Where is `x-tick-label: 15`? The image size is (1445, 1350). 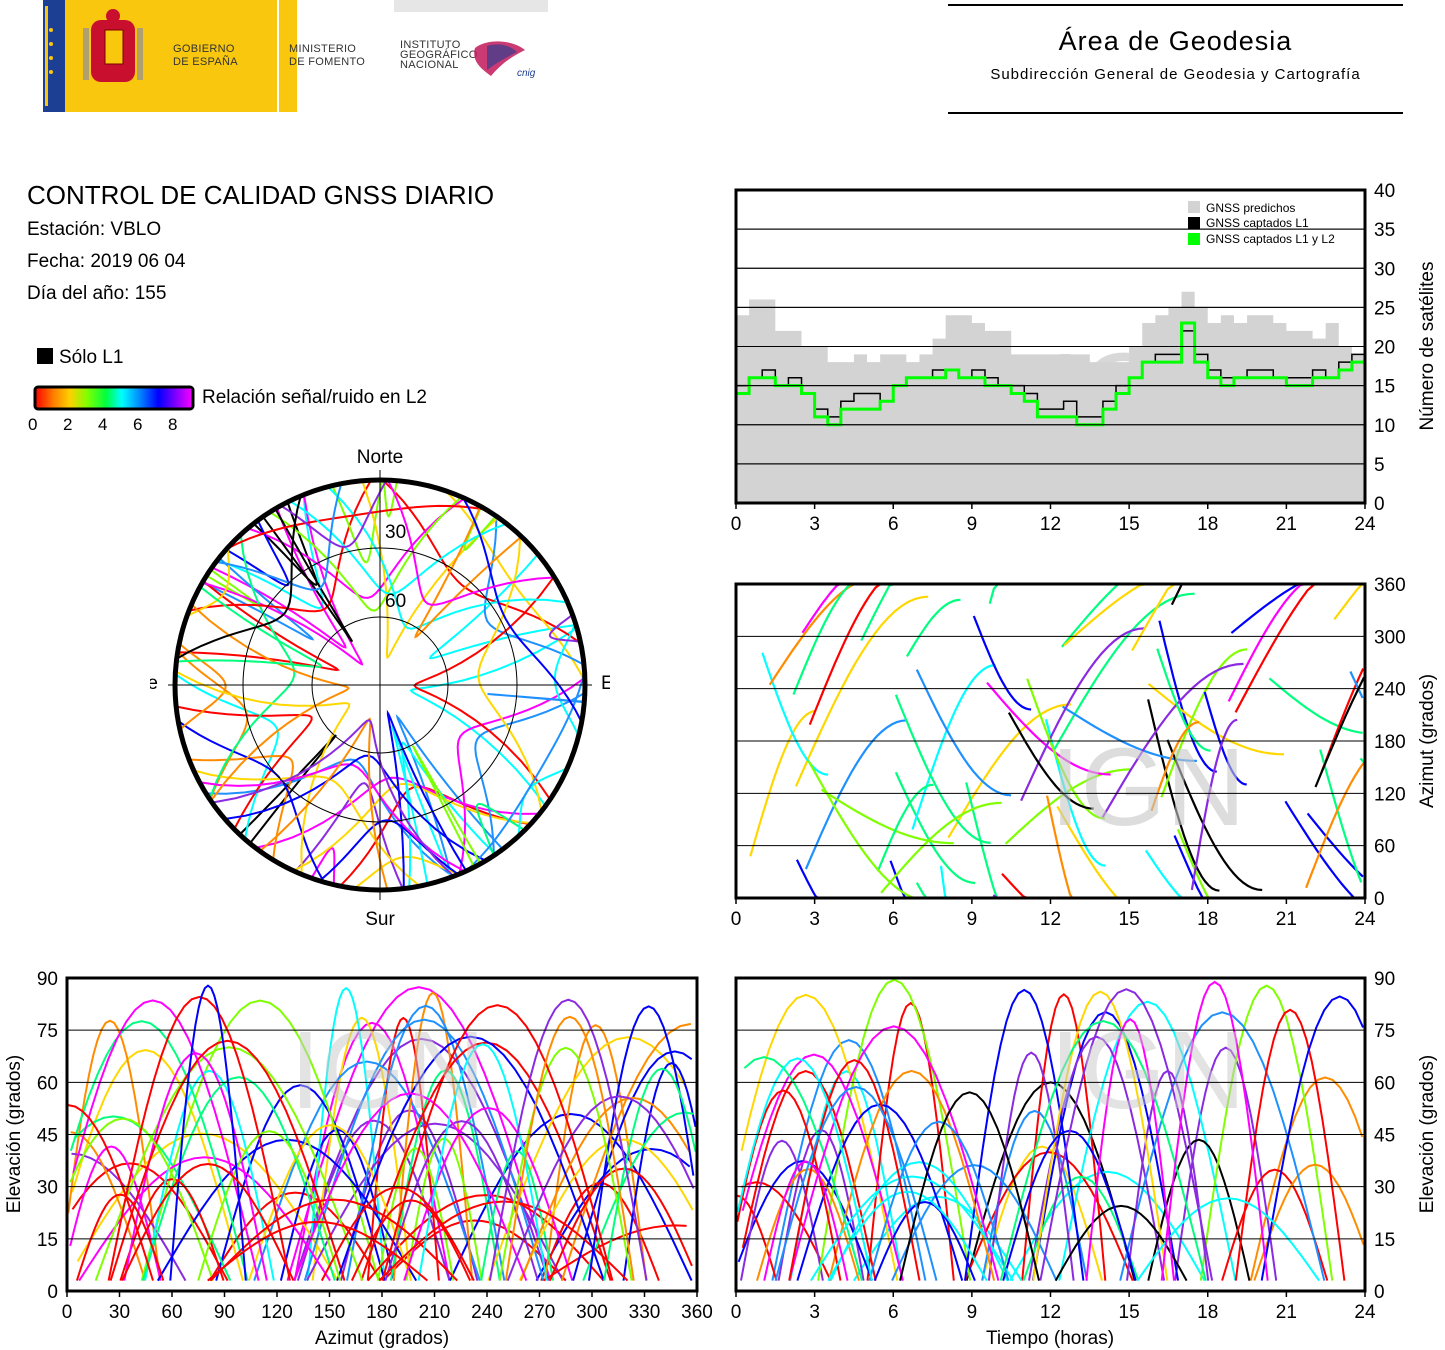
x-tick-label: 15 is located at coordinates (1129, 524).